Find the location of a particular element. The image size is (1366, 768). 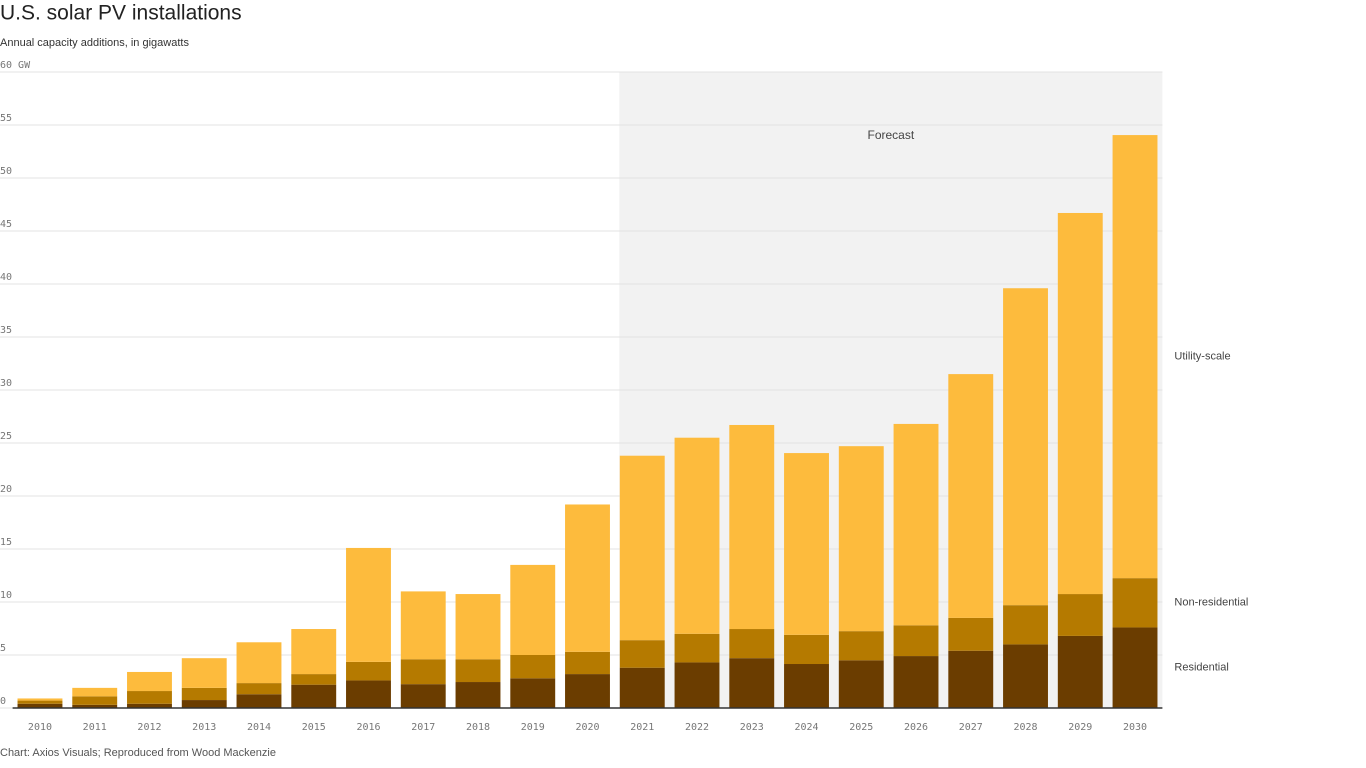

y-tick-label: 5 is located at coordinates (3, 648).